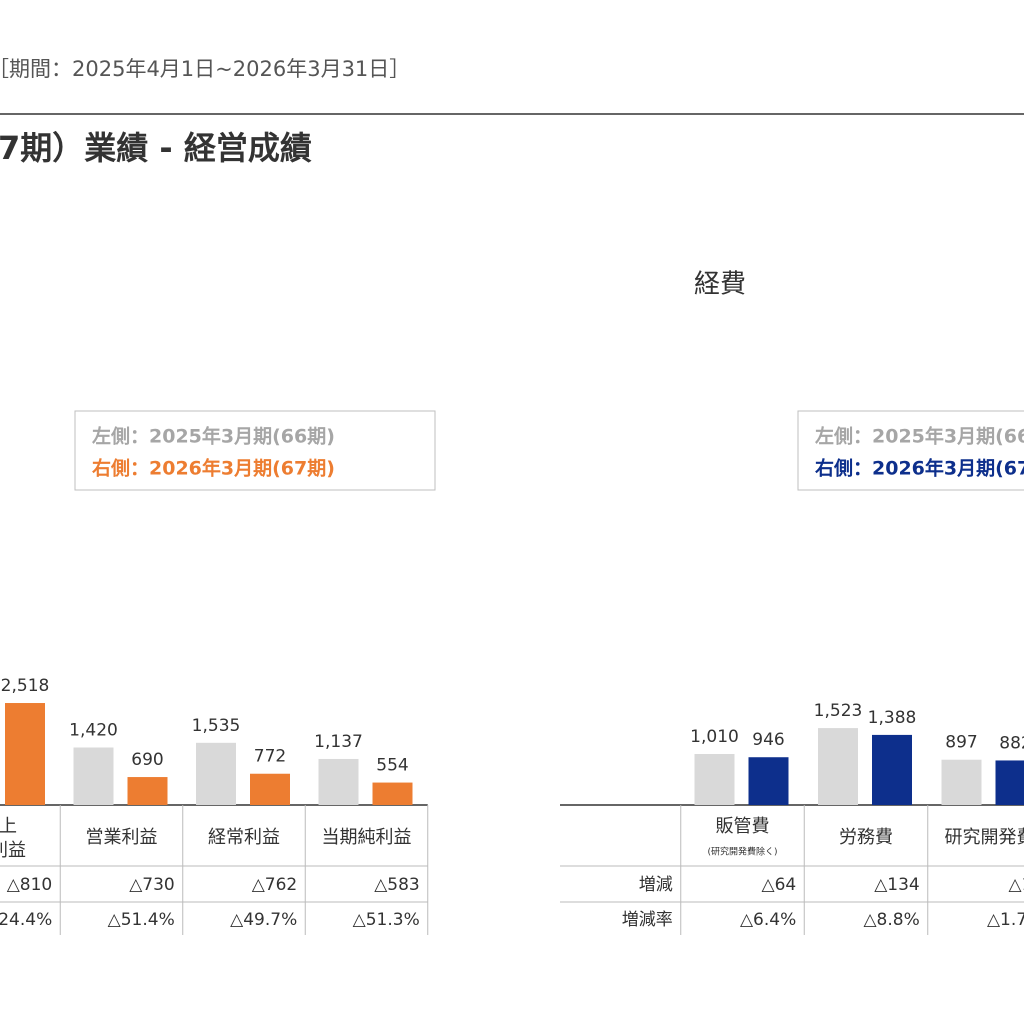  Describe the element at coordinates (891, 920) in the screenshot. I see `table-cell: △8.8%` at that location.